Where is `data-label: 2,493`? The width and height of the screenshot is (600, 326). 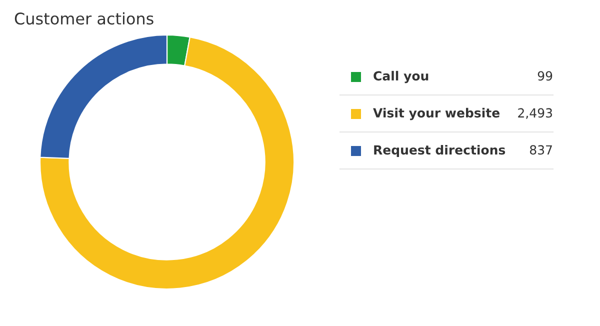
data-label: 2,493 is located at coordinates (535, 113).